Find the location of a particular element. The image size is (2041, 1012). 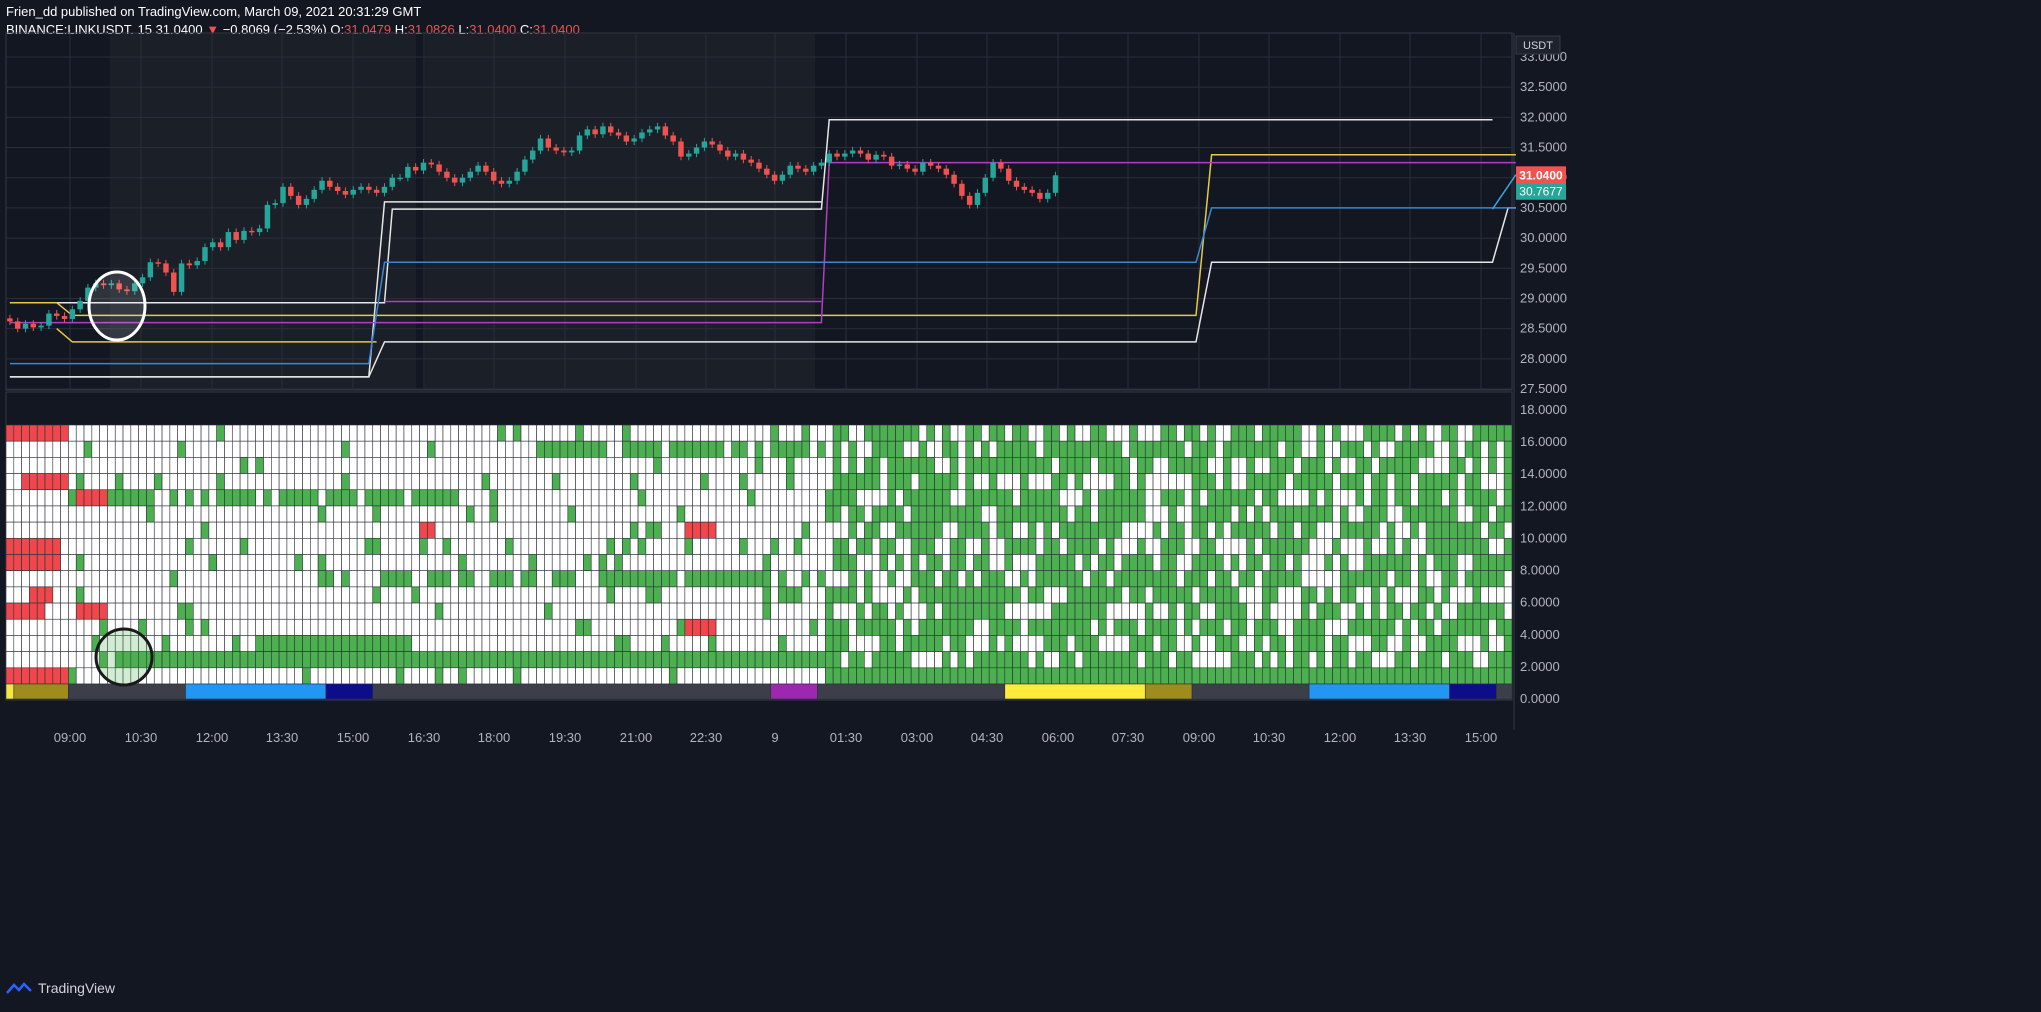

last-price-tag-text: 31.0400 is located at coordinates (1541, 175).